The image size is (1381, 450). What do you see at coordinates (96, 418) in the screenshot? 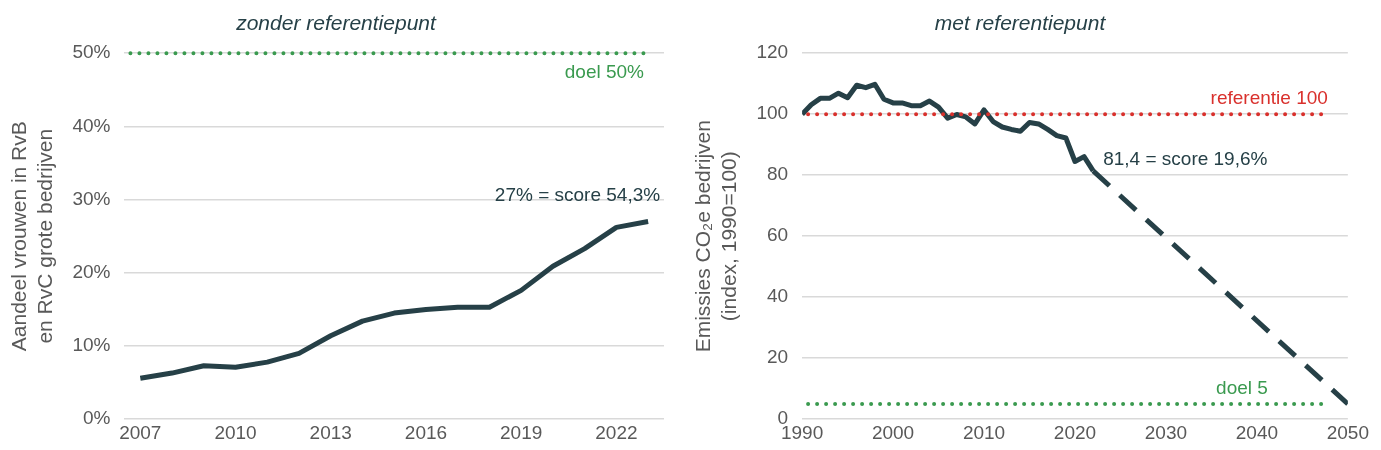
I see `y-tick-label: 0%` at bounding box center [96, 418].